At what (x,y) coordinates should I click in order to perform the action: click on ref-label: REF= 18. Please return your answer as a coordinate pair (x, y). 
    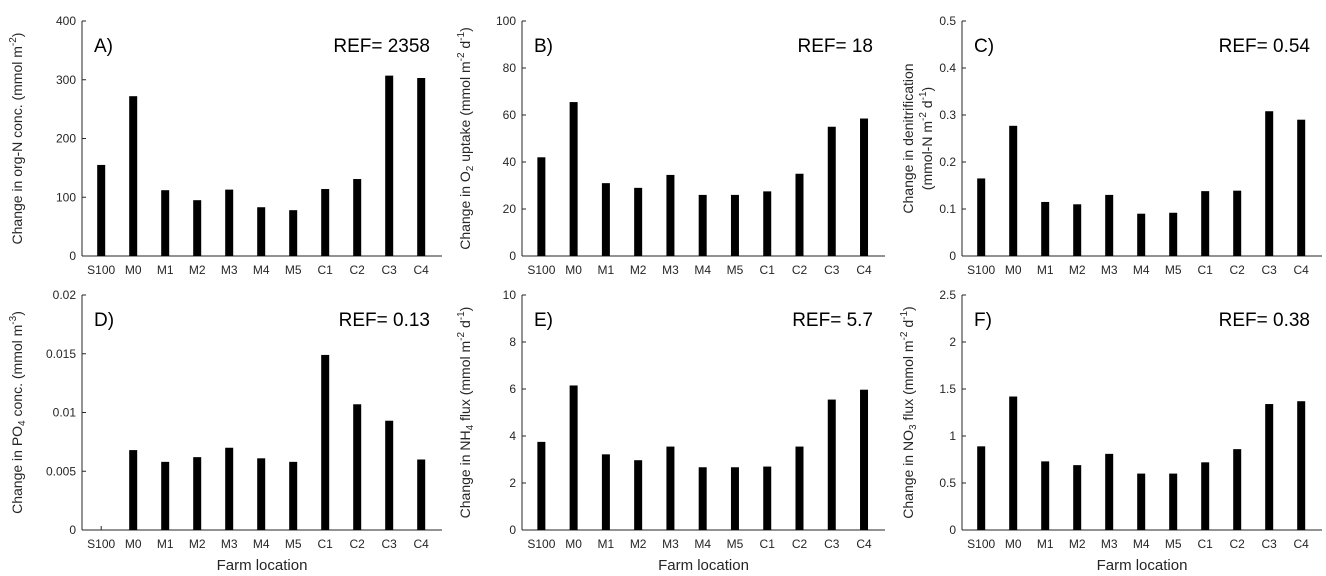
    Looking at the image, I should click on (835, 46).